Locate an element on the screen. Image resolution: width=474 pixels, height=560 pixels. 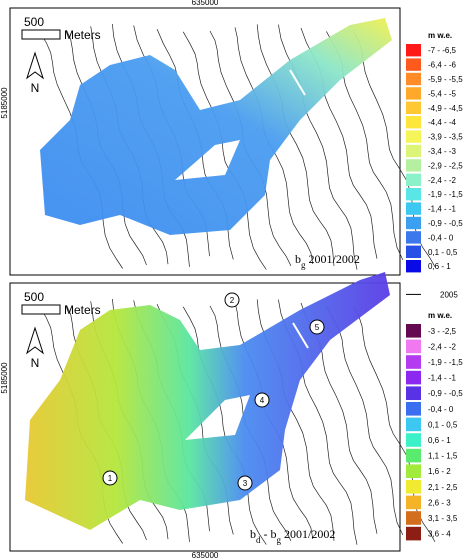
legend-label: 3,1 - 3,5 is located at coordinates (443, 518).